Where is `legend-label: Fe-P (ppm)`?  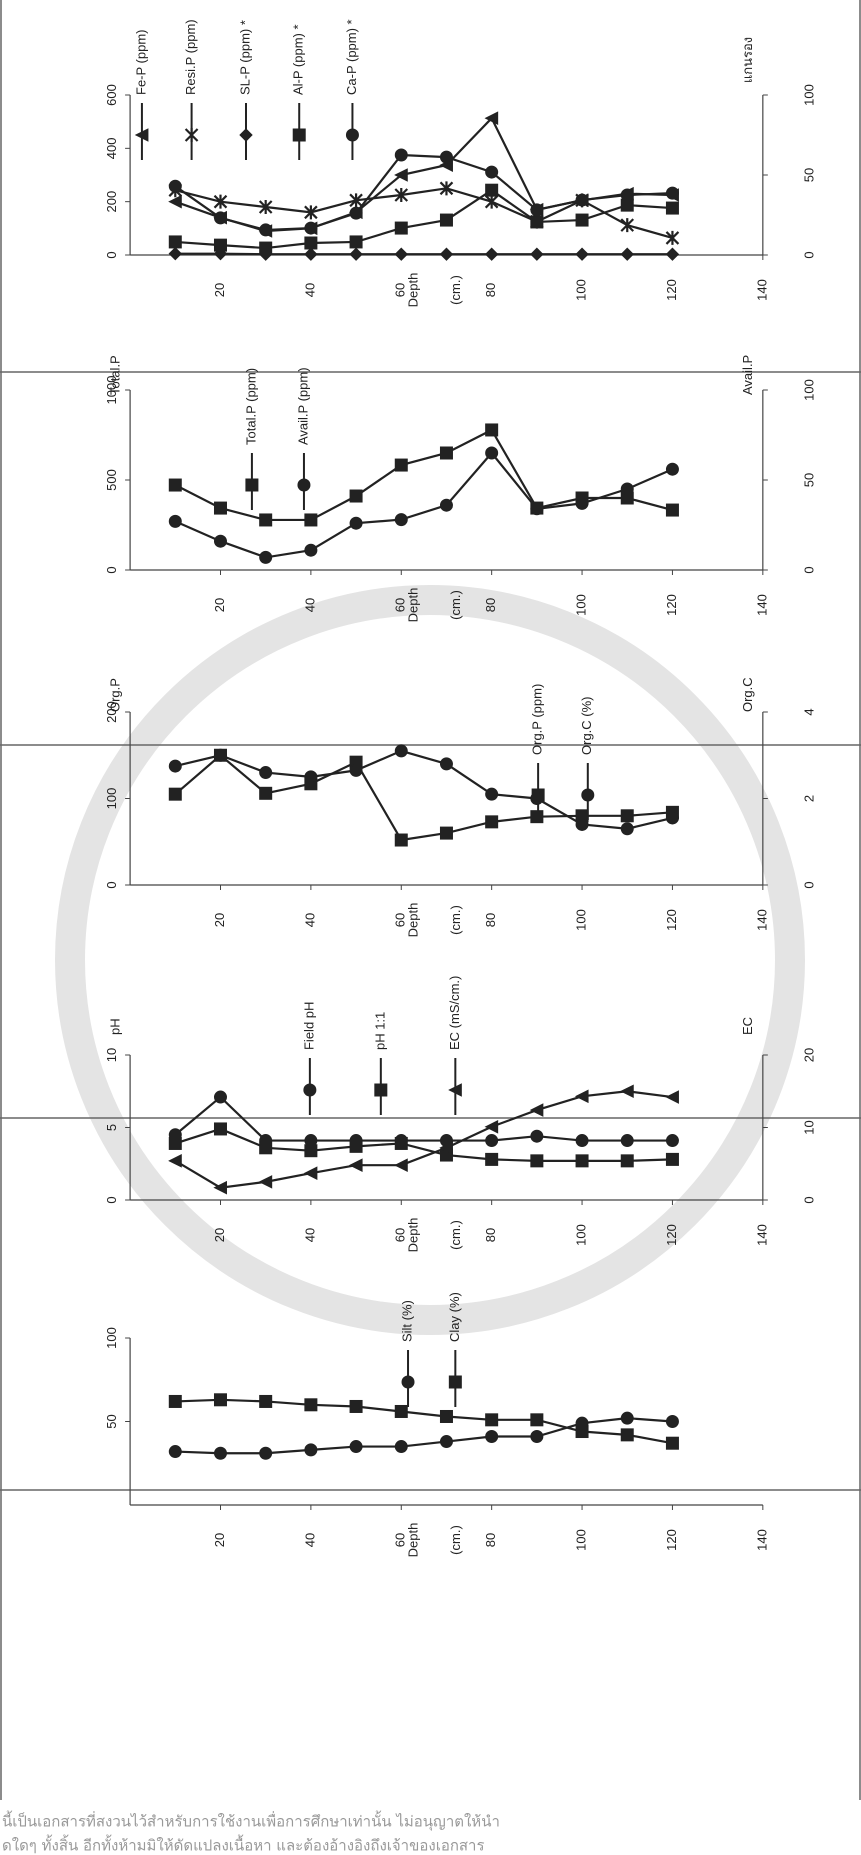
legend-label: Fe-P (ppm) is located at coordinates (140, 63).